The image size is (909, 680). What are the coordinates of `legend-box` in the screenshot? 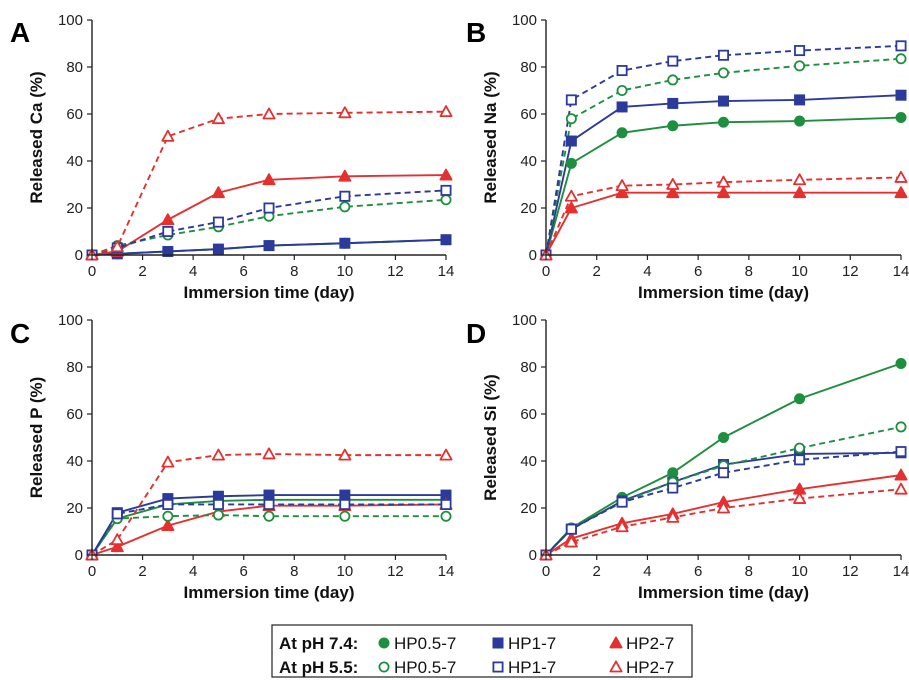 It's located at (482, 651).